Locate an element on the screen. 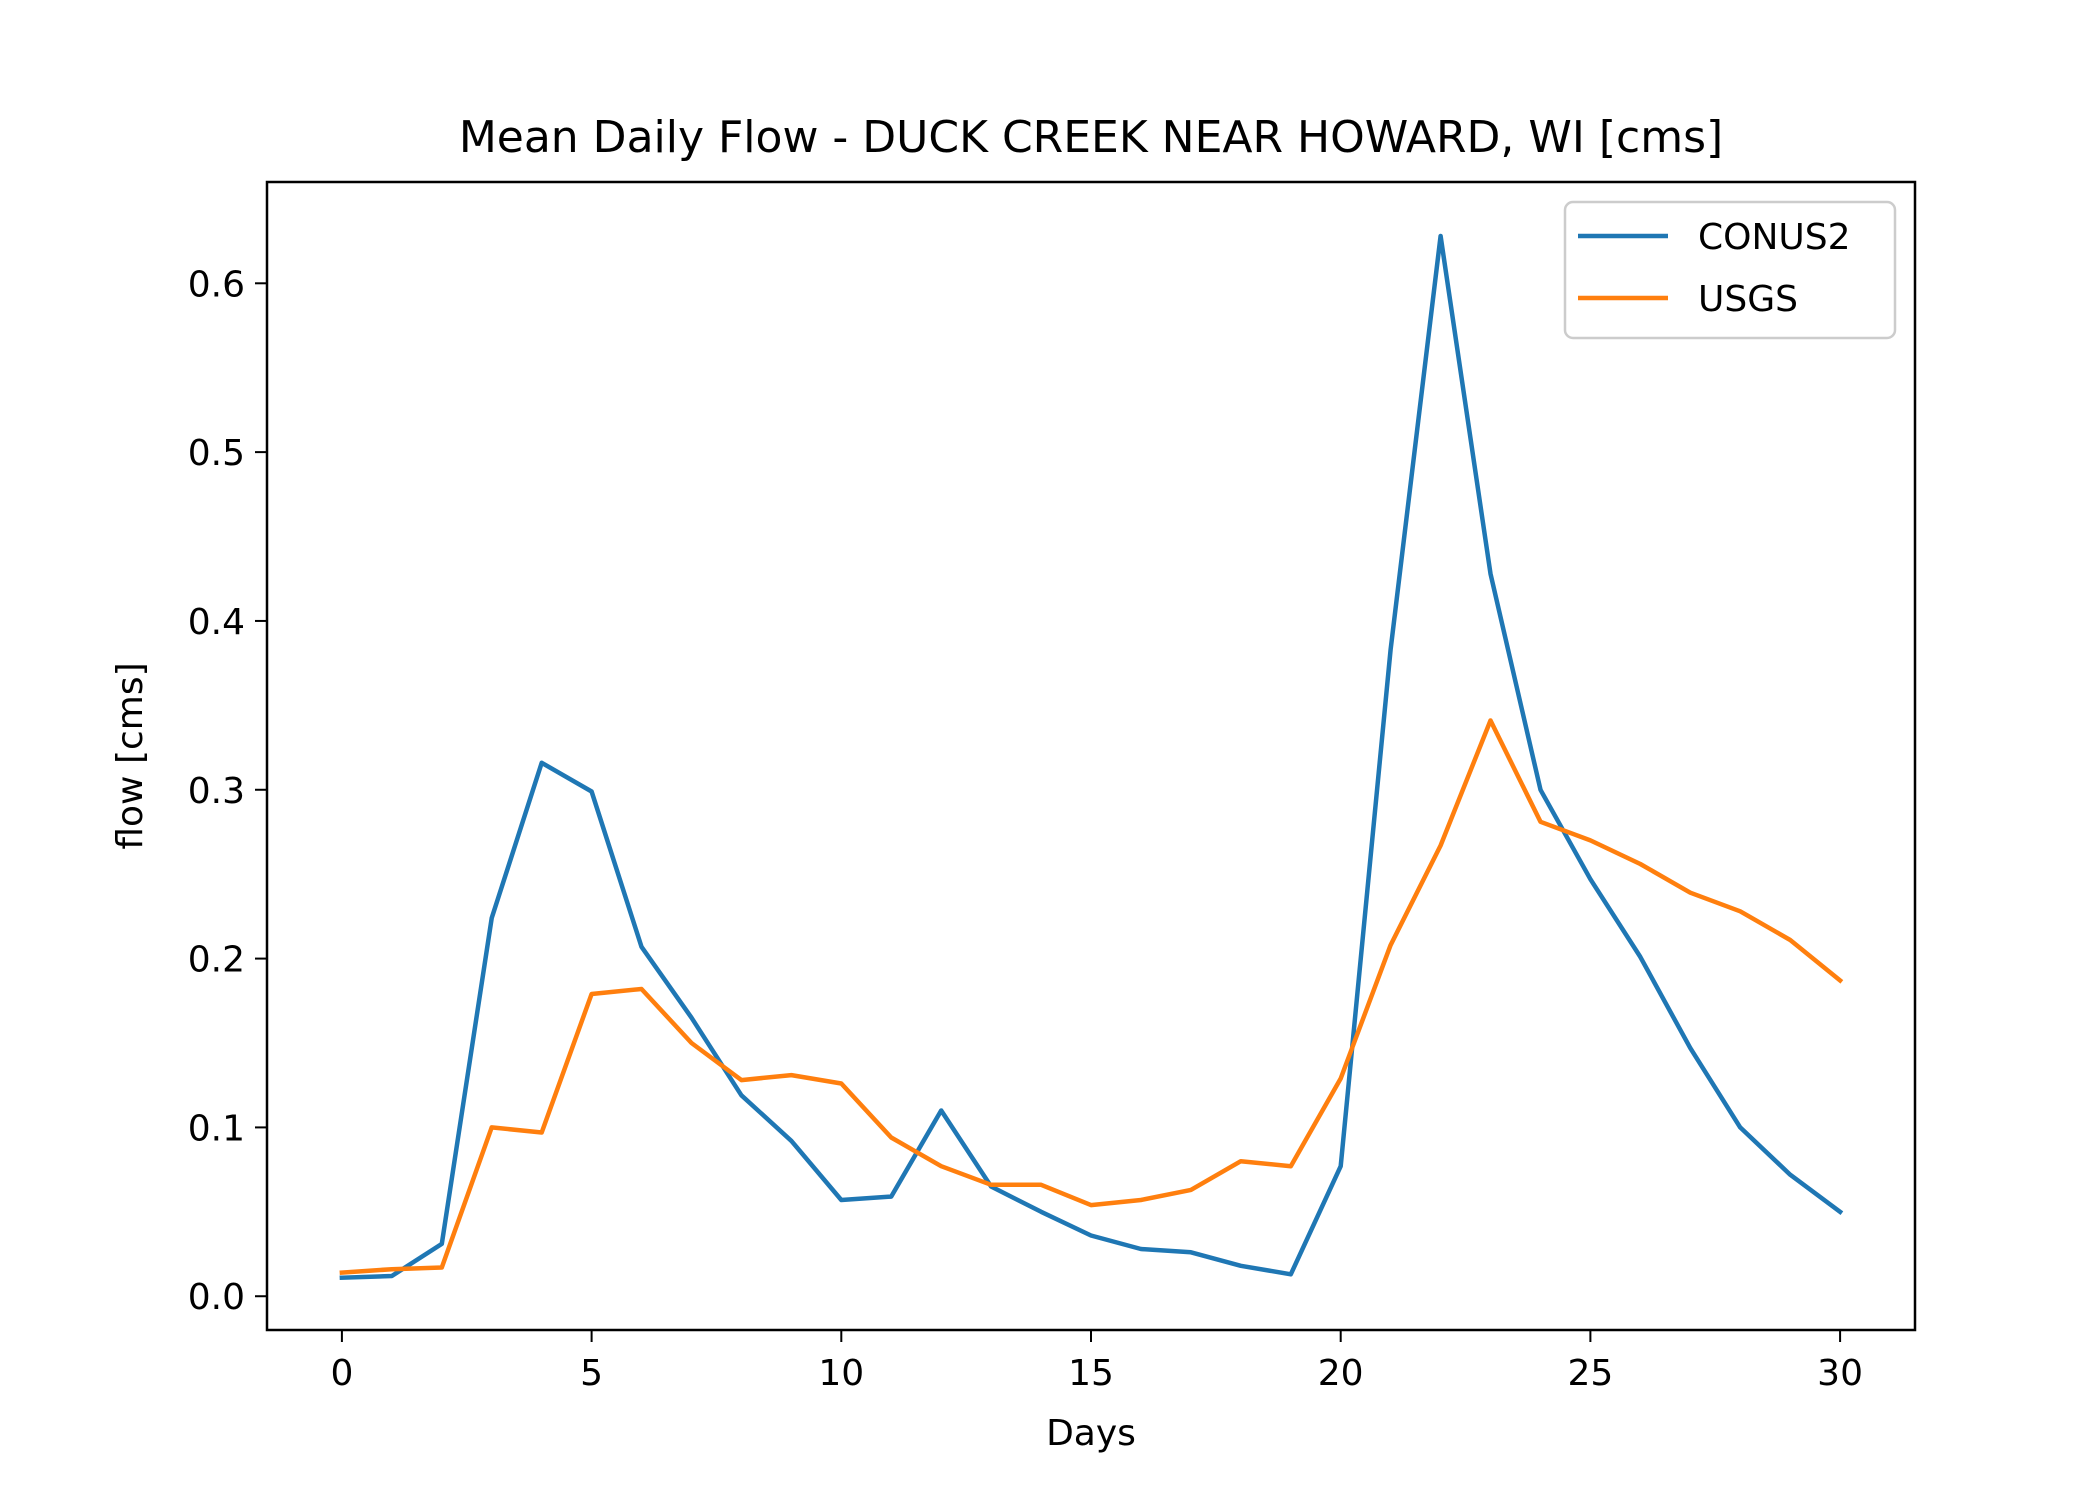  y-tick-label: 0.2 is located at coordinates (216, 960).